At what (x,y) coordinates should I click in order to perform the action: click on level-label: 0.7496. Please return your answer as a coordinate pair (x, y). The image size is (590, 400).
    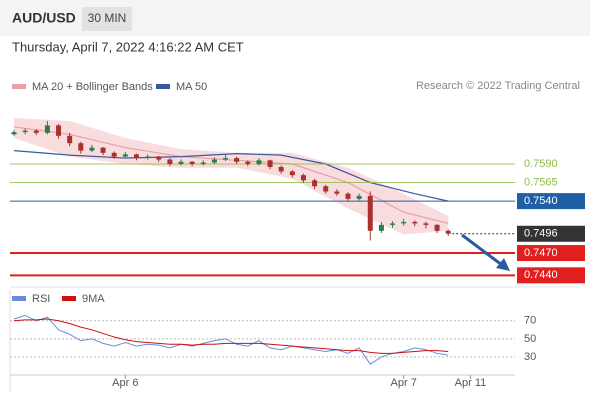
    Looking at the image, I should click on (541, 234).